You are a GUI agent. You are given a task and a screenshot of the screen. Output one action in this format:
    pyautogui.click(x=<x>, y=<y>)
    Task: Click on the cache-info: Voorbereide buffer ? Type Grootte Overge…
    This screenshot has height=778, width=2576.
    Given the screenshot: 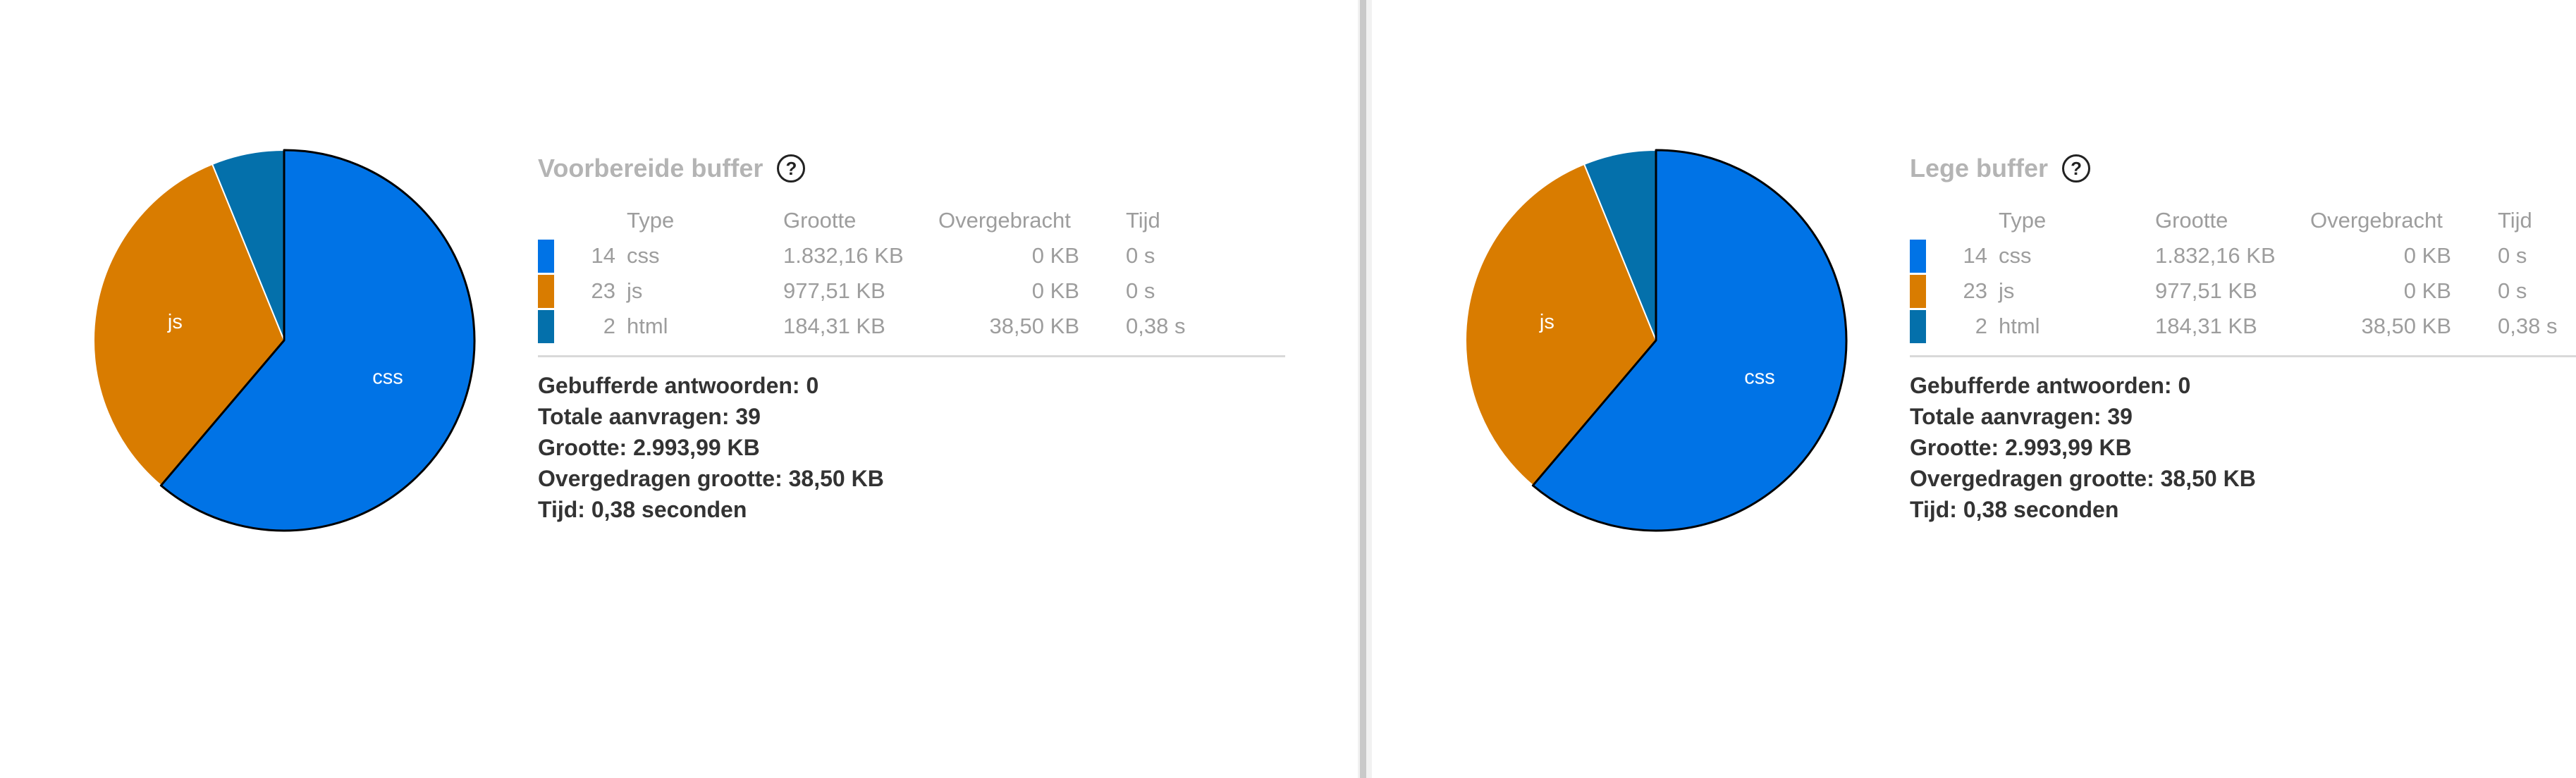 What is the action you would take?
    pyautogui.click(x=911, y=336)
    